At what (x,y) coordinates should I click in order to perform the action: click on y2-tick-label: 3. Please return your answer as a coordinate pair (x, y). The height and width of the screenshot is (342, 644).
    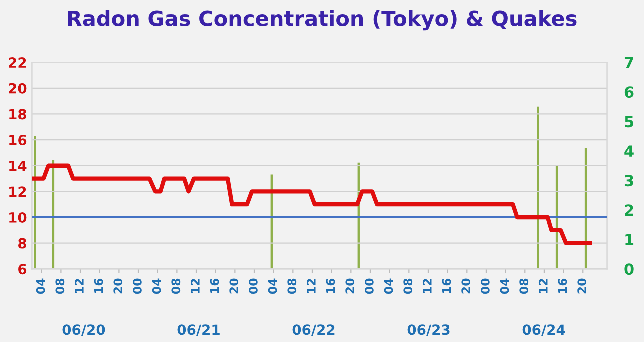
    Looking at the image, I should click on (629, 181).